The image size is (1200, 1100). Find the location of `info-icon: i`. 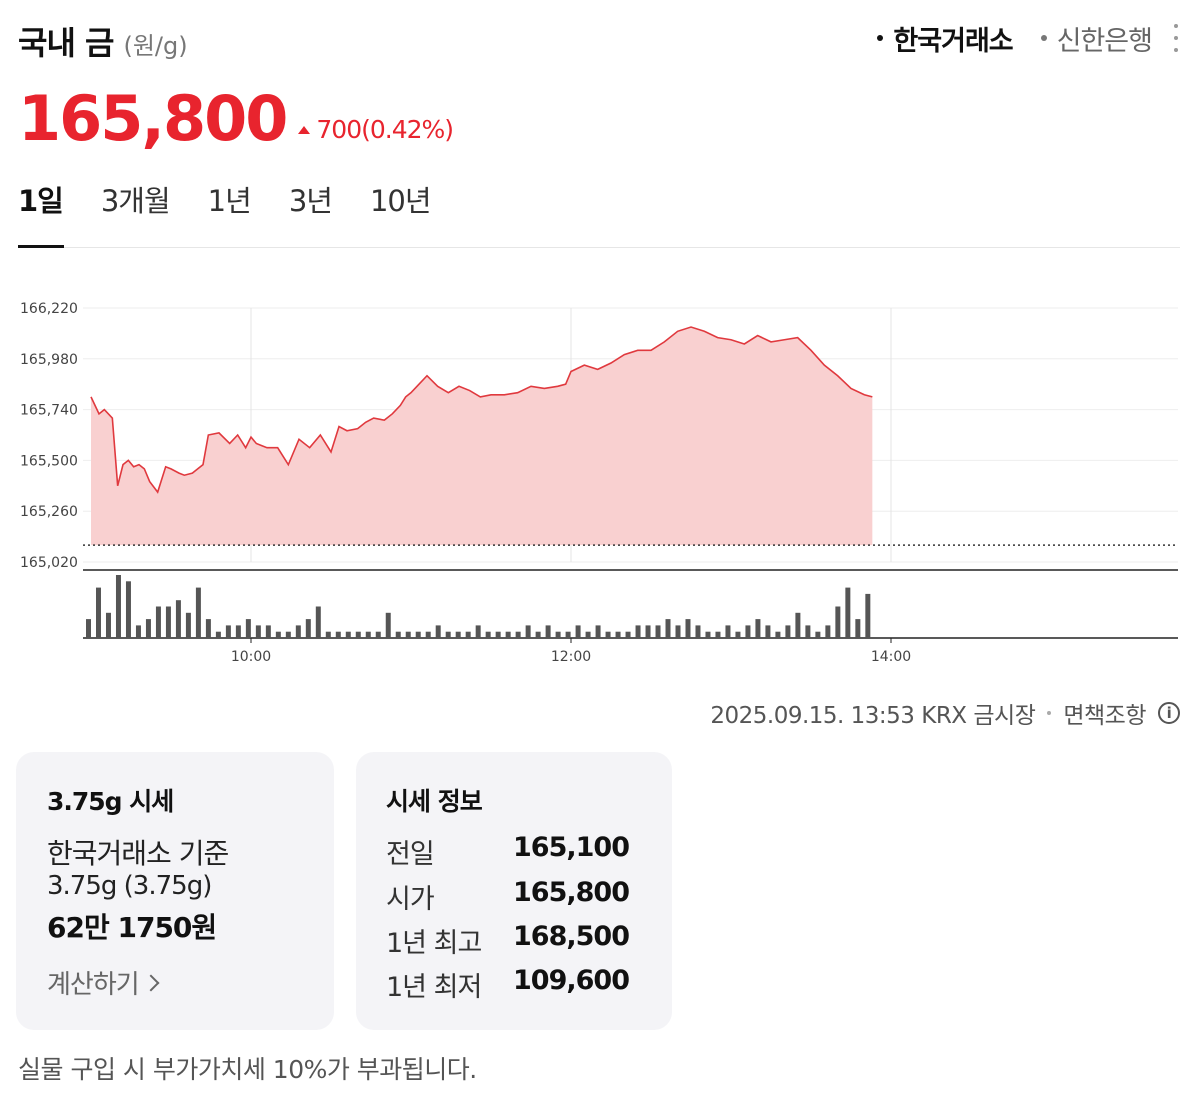

info-icon: i is located at coordinates (1169, 713).